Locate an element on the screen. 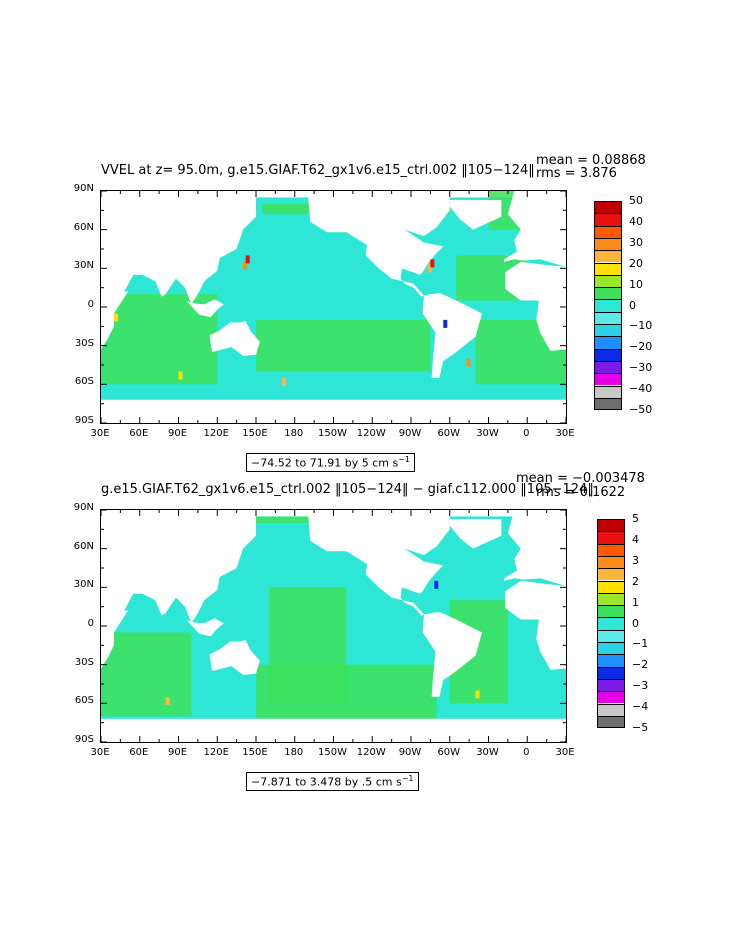 Image resolution: width=733 pixels, height=945 pixels. contour-range-label: −74.52 to 71.91 by 5 cm s−1 is located at coordinates (331, 462).